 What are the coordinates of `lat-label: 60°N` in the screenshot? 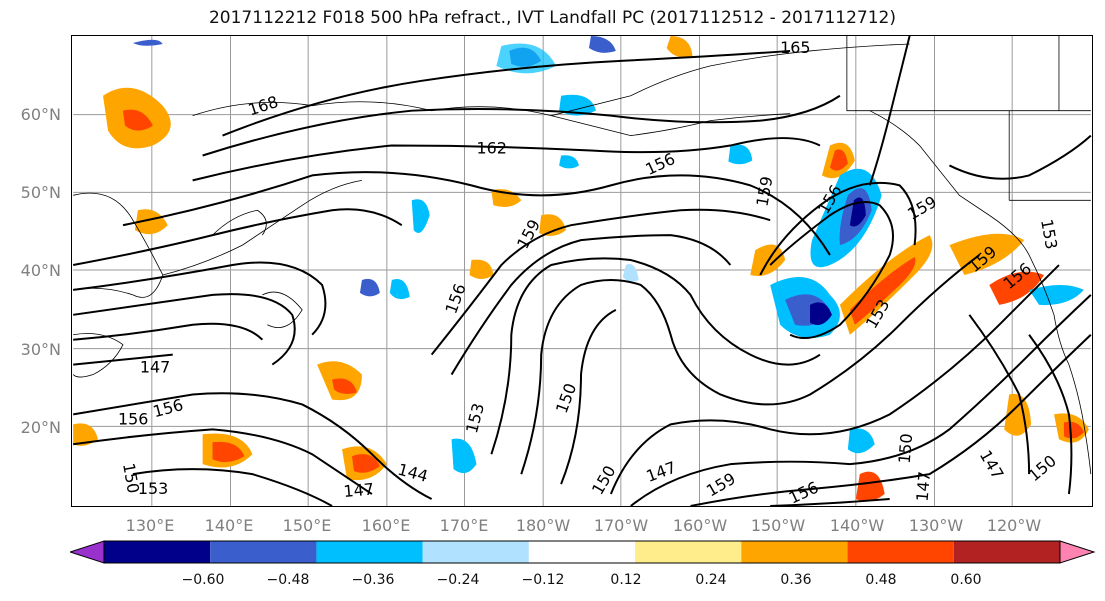 It's located at (40, 114).